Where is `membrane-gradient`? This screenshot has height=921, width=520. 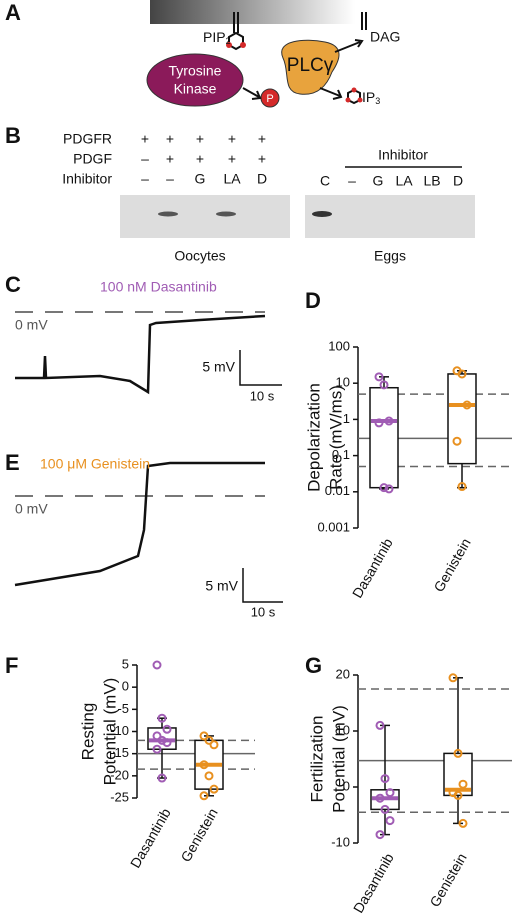
membrane-gradient is located at coordinates (252, 12).